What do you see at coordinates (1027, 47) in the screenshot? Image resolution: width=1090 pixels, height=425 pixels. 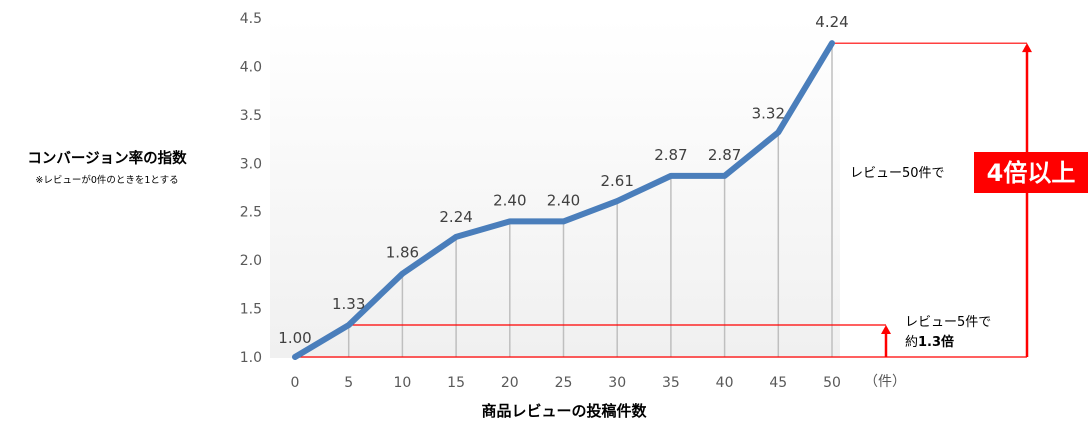 I see `fifty-arrow-head` at bounding box center [1027, 47].